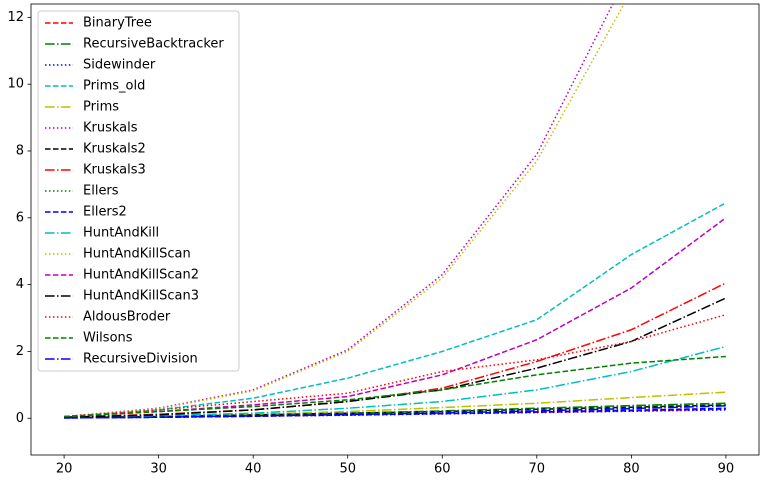 This screenshot has width=762, height=484. What do you see at coordinates (105, 212) in the screenshot?
I see `legend-label: Ellers2` at bounding box center [105, 212].